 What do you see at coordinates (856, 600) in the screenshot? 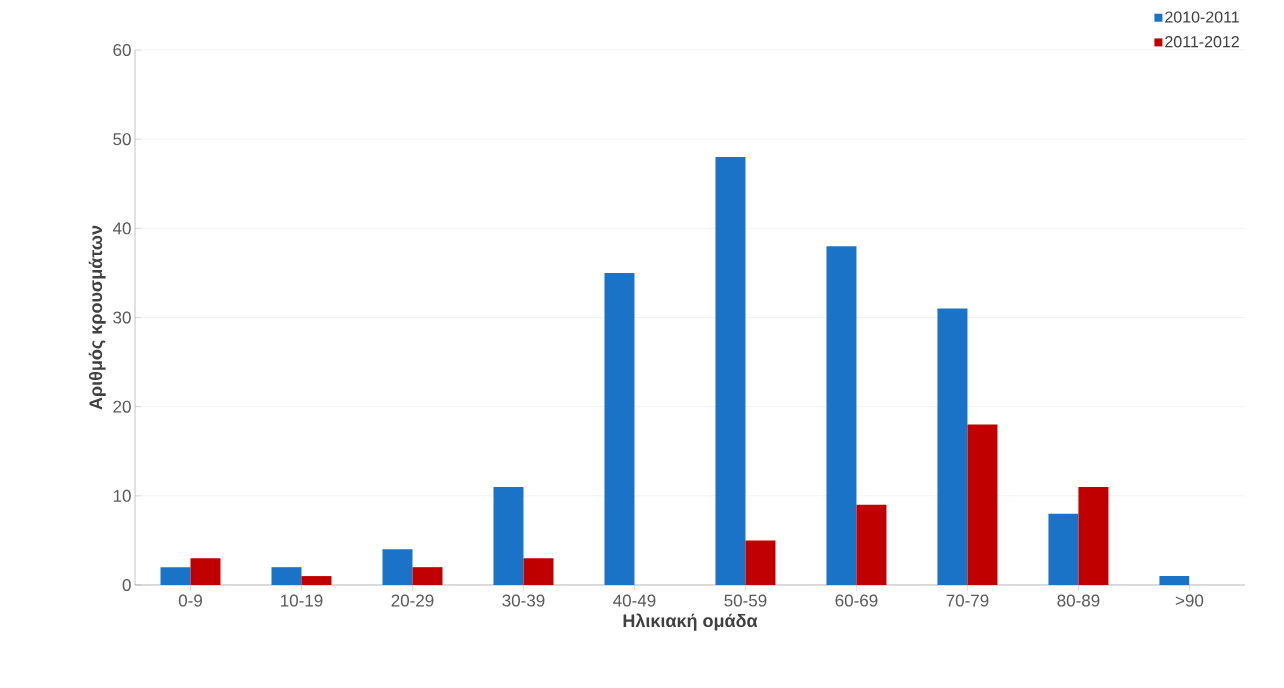
I see `x-tick-label: 60-69` at bounding box center [856, 600].